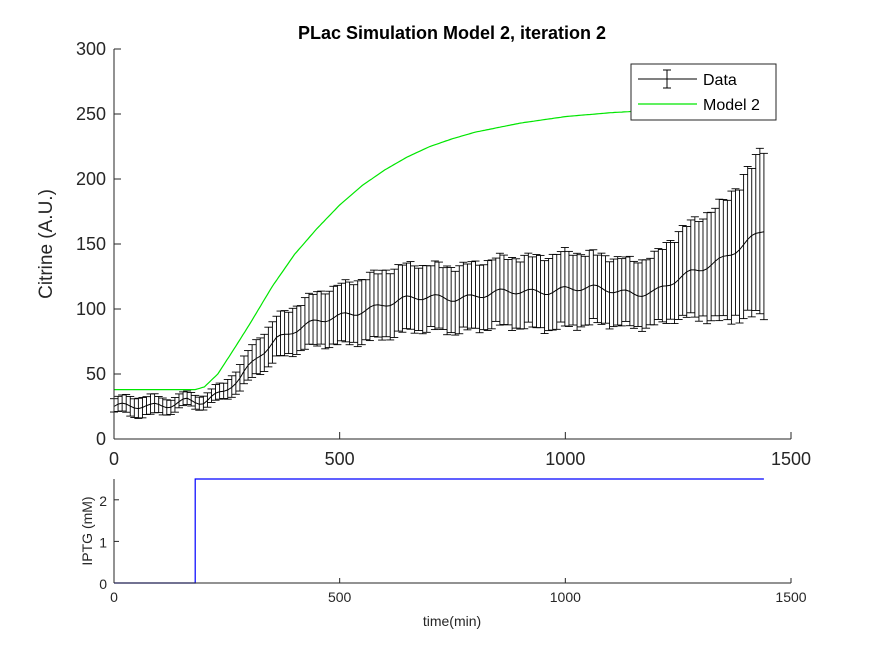 The height and width of the screenshot is (656, 875). I want to click on legend-data-swatch, so click(667, 79).